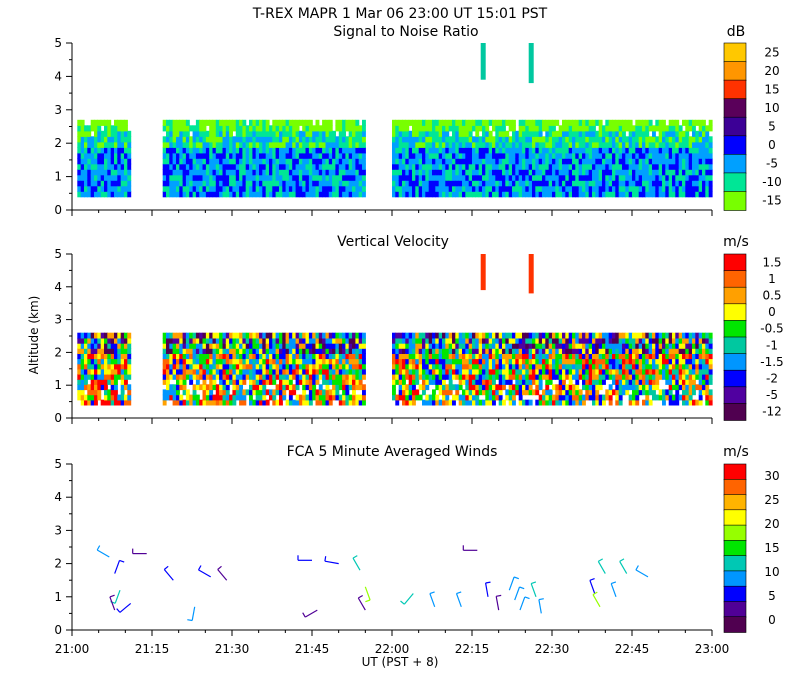 Image resolution: width=800 pixels, height=700 pixels. I want to click on vv-units-label: m/s, so click(736, 242).